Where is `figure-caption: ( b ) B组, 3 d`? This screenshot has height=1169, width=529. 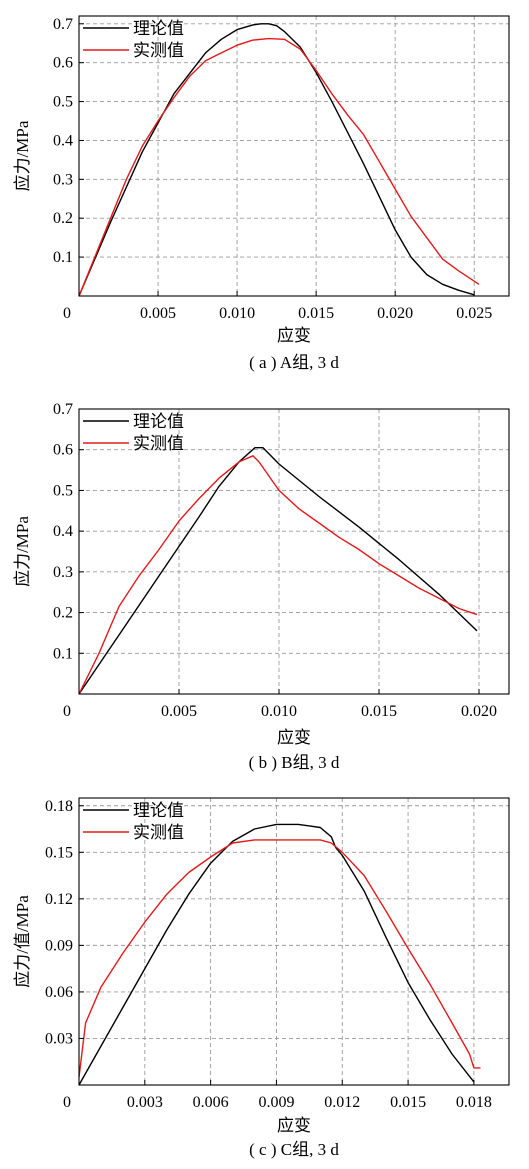 figure-caption: ( b ) B组, 3 d is located at coordinates (294, 762).